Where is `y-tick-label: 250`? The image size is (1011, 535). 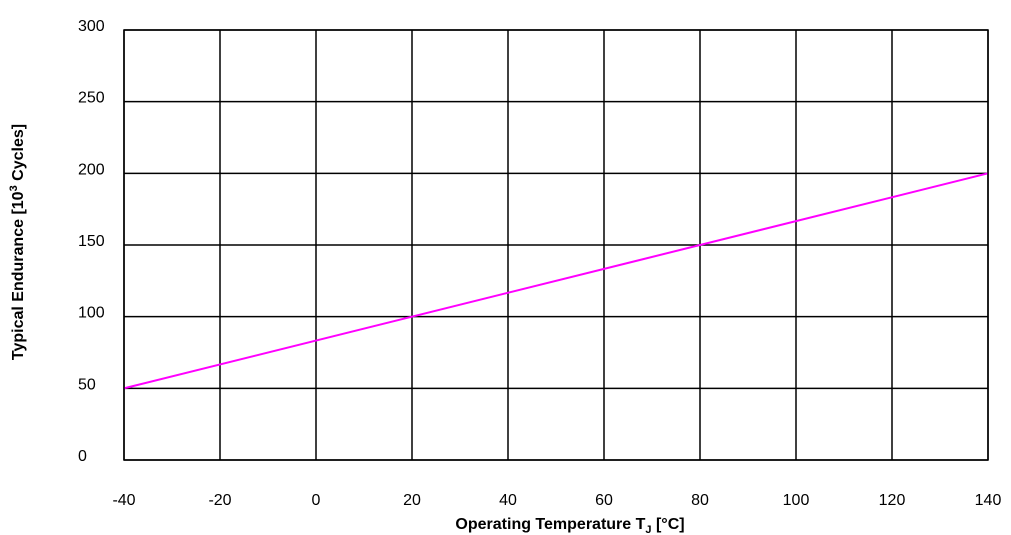
y-tick-label: 250 is located at coordinates (91, 98).